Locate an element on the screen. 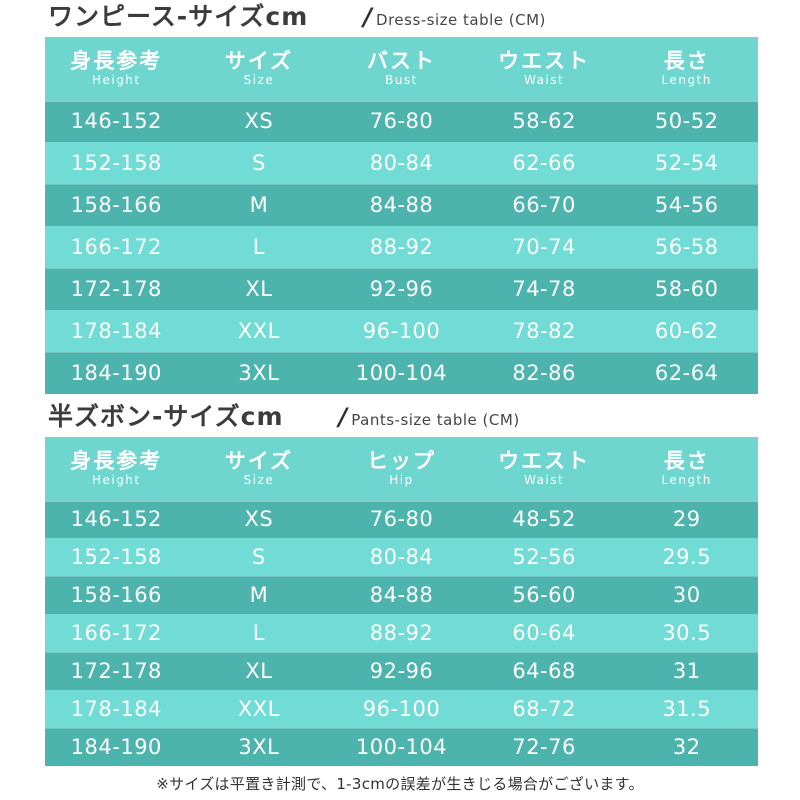  table-row: 172-178 XL 92-96 64-68 31 is located at coordinates (401, 671).